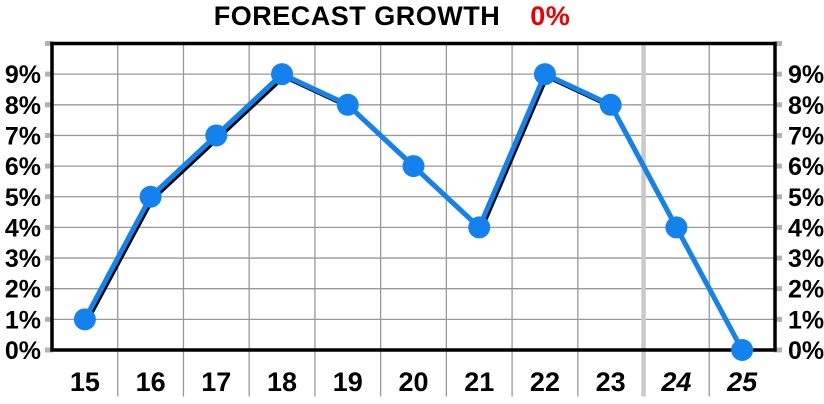 The width and height of the screenshot is (824, 404). Describe the element at coordinates (479, 382) in the screenshot. I see `x-axis-label: 21` at that location.